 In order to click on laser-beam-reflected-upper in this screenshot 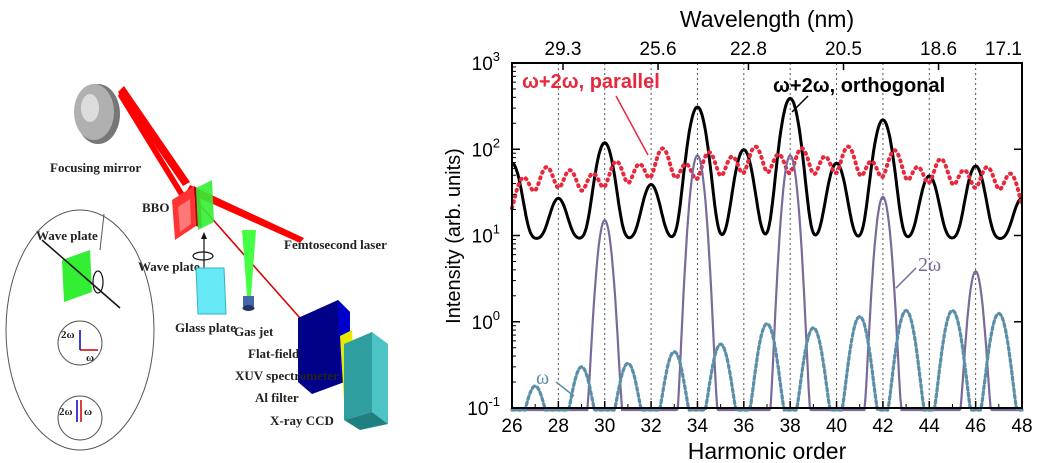, I will do `click(154, 136)`.